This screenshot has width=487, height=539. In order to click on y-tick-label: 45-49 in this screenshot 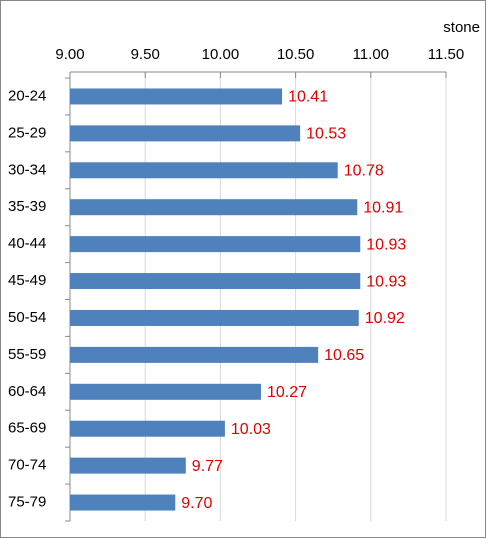, I will do `click(27, 280)`.